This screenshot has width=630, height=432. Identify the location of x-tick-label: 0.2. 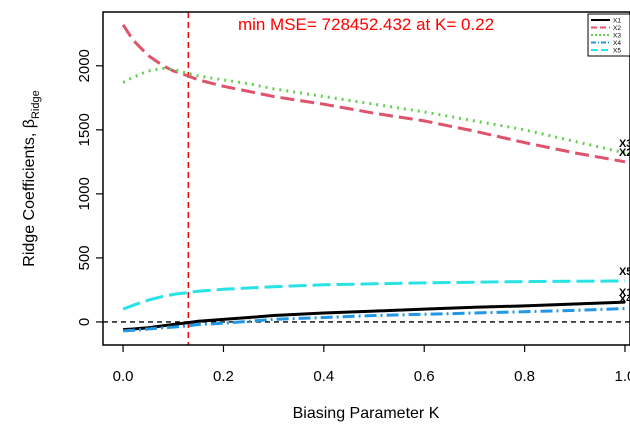
(223, 376).